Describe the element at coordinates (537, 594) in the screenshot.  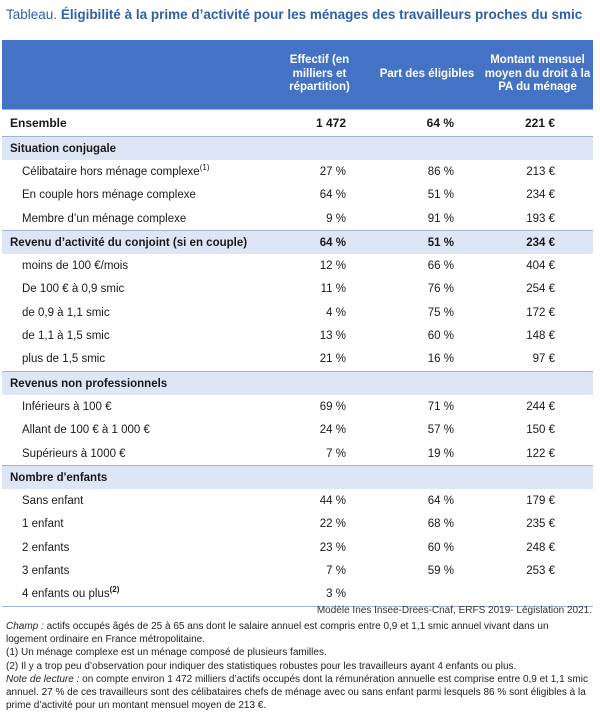
I see `row-montant` at that location.